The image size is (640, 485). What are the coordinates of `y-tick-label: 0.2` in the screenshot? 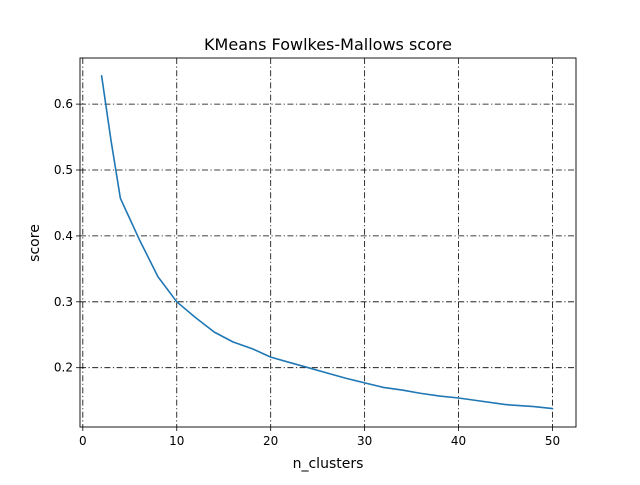 It's located at (63, 368).